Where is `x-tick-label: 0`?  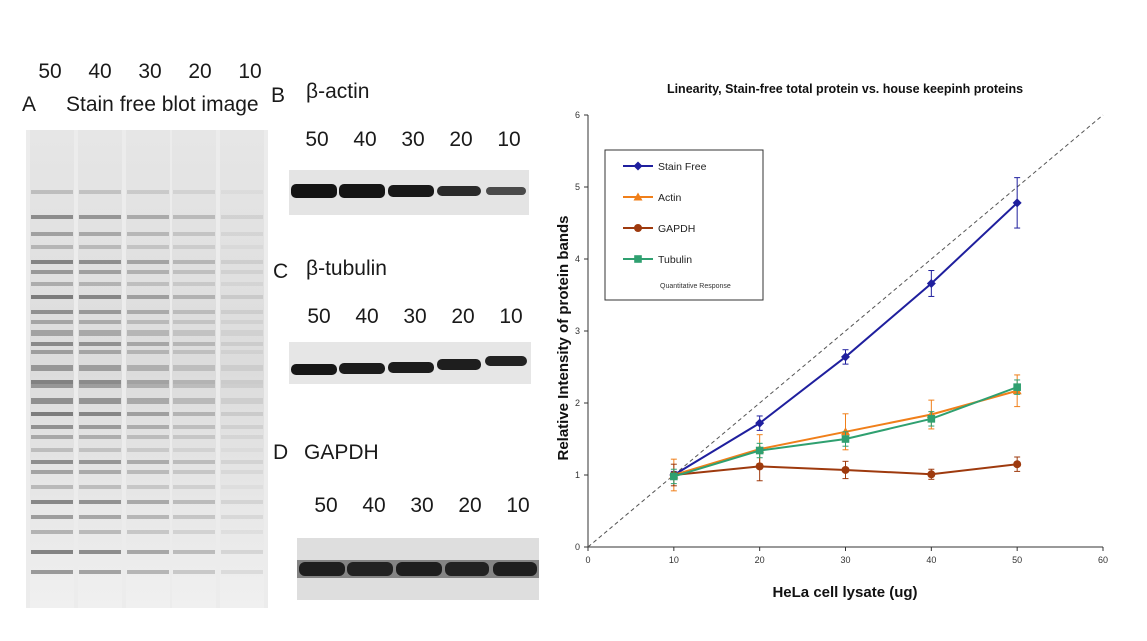
x-tick-label: 0 is located at coordinates (587, 560).